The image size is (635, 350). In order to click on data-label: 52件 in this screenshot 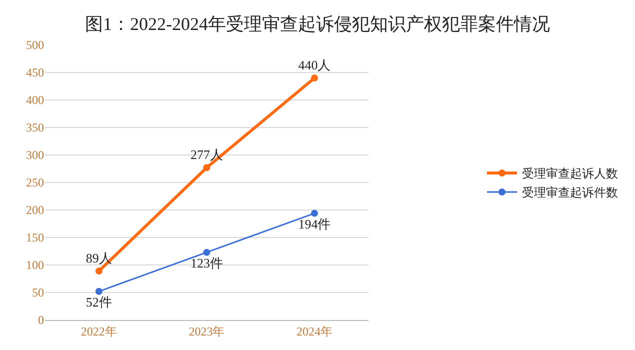, I will do `click(99, 302)`.